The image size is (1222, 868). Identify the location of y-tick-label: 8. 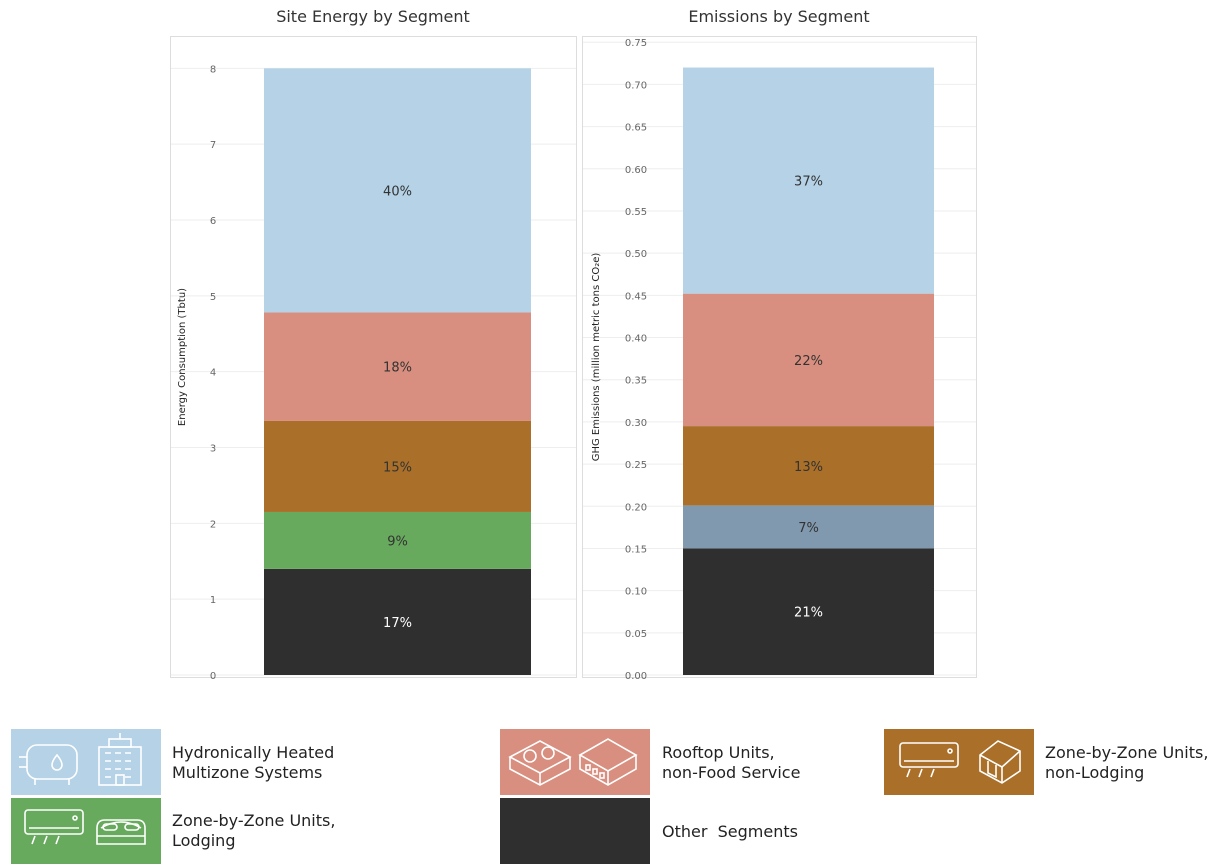
(213, 69).